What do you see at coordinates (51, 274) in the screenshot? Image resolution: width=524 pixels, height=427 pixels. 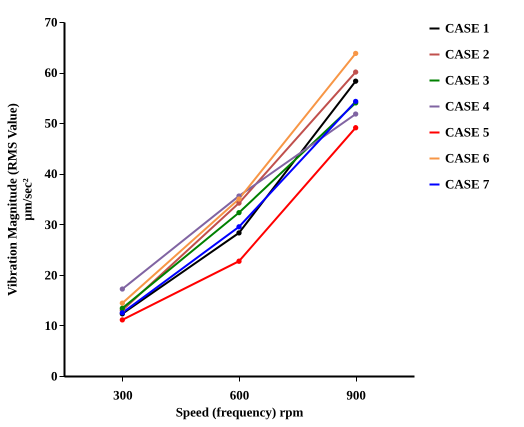 I see `y-tick-label: 20` at bounding box center [51, 274].